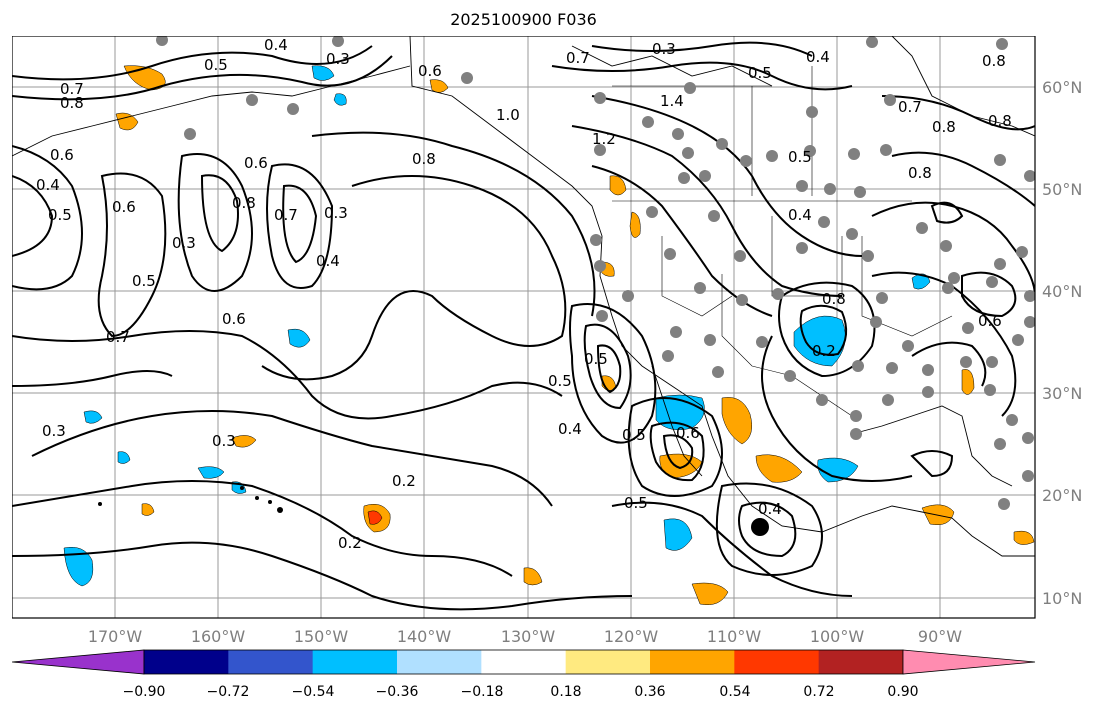 The width and height of the screenshot is (1105, 712). Describe the element at coordinates (1062, 87) in the screenshot. I see `lat-label: 60°N` at that location.